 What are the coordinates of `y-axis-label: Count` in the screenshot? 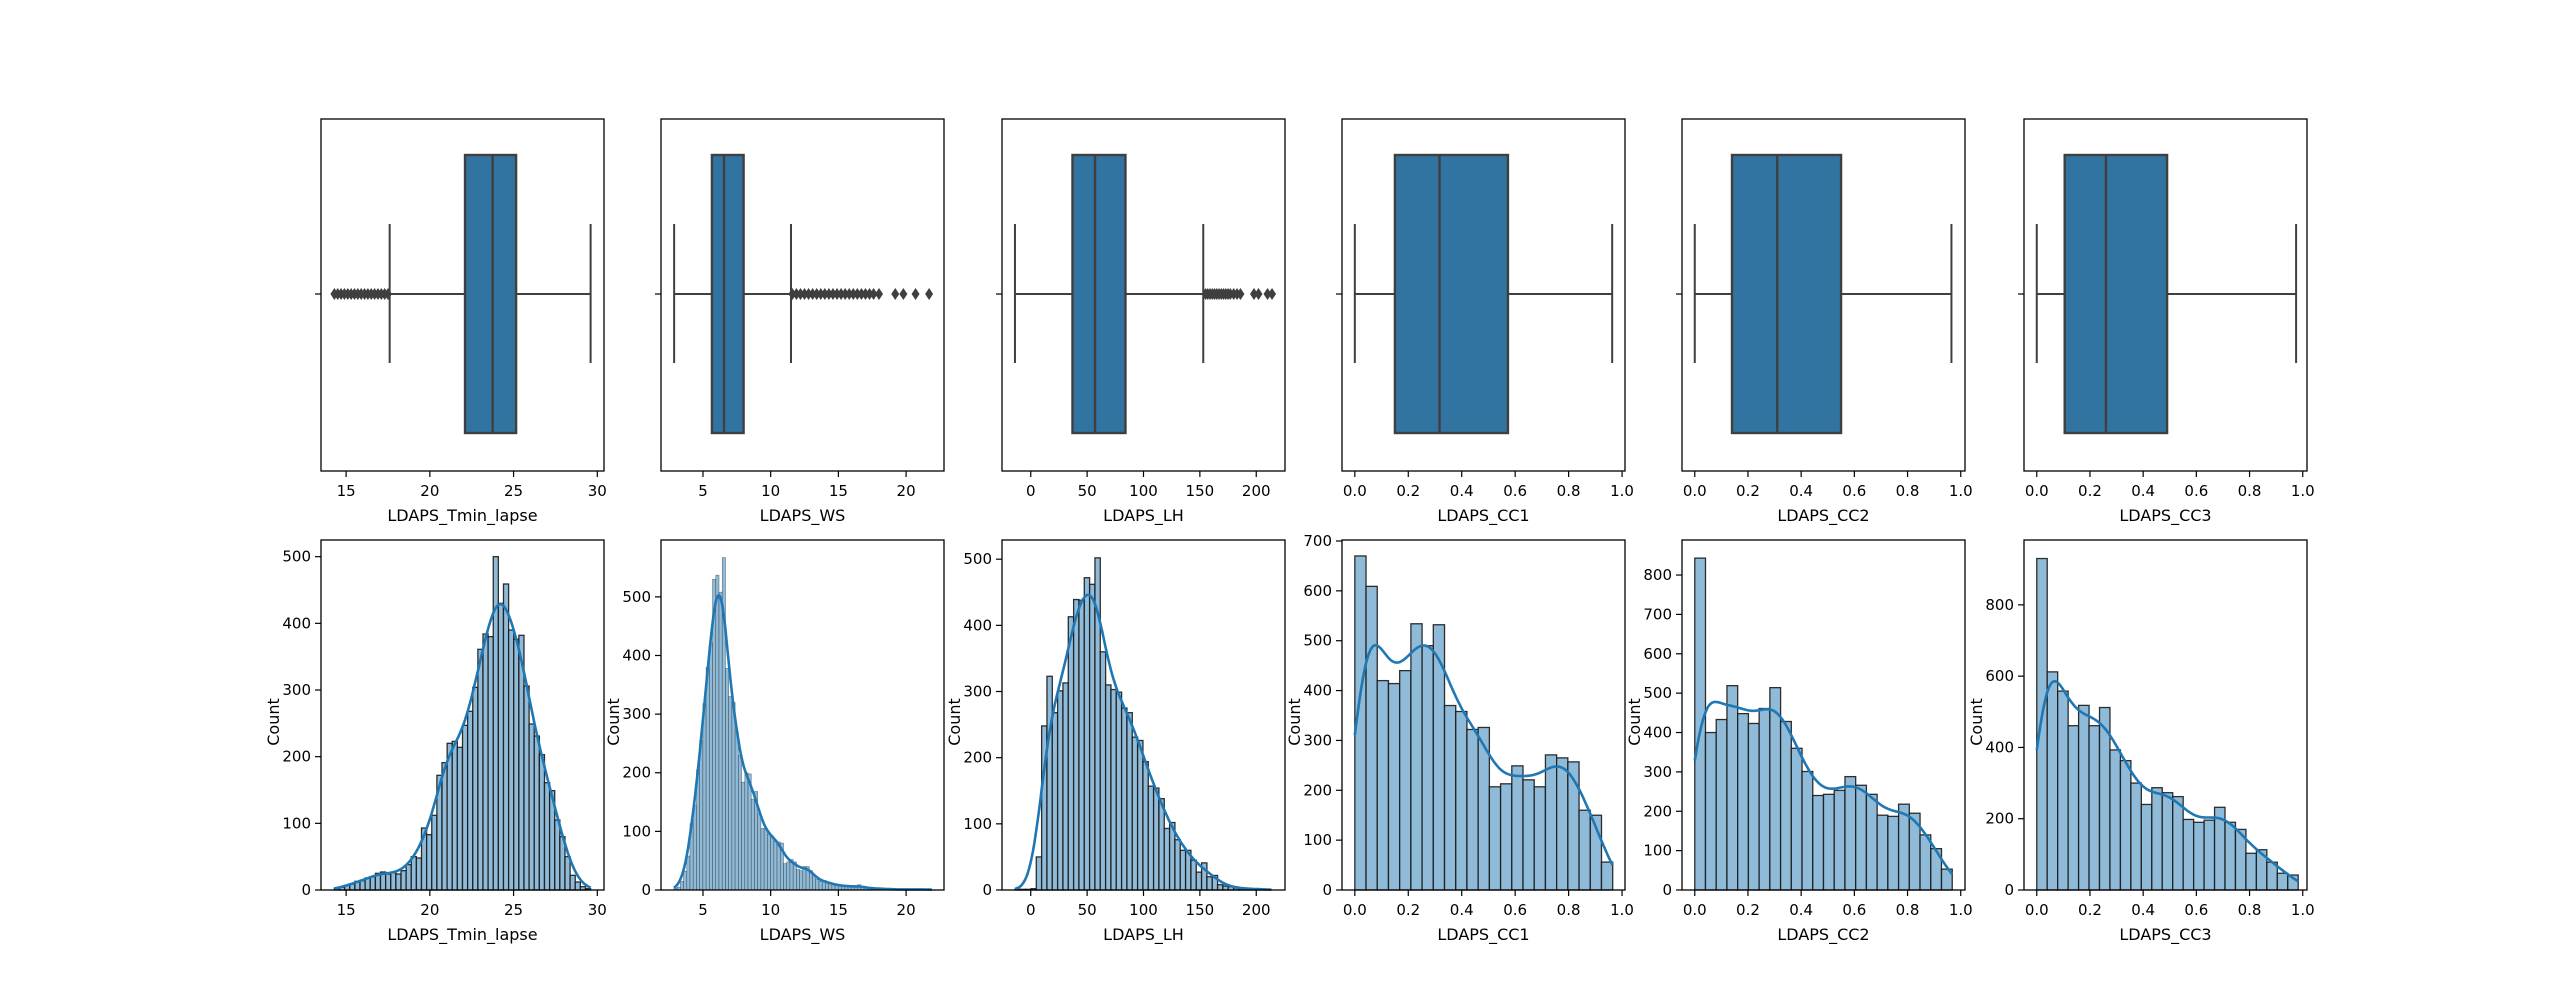 It's located at (1976, 722).